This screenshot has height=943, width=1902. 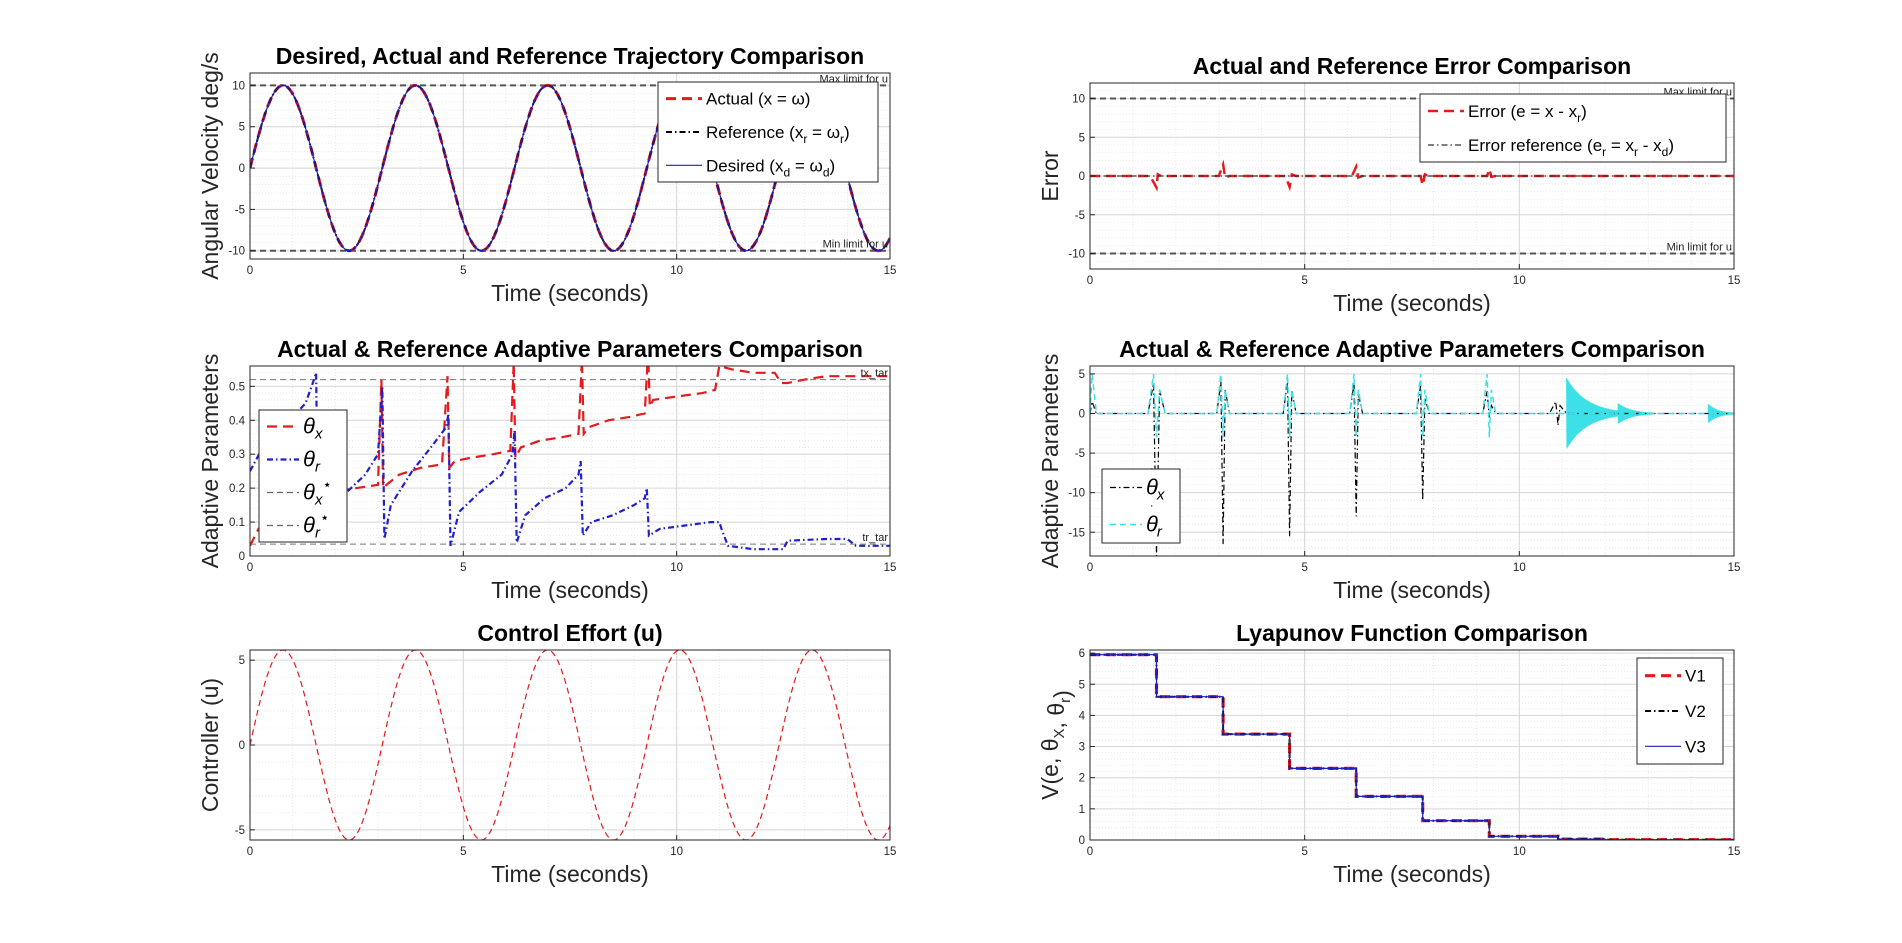 What do you see at coordinates (1050, 175) in the screenshot?
I see `y-axis-label: Error` at bounding box center [1050, 175].